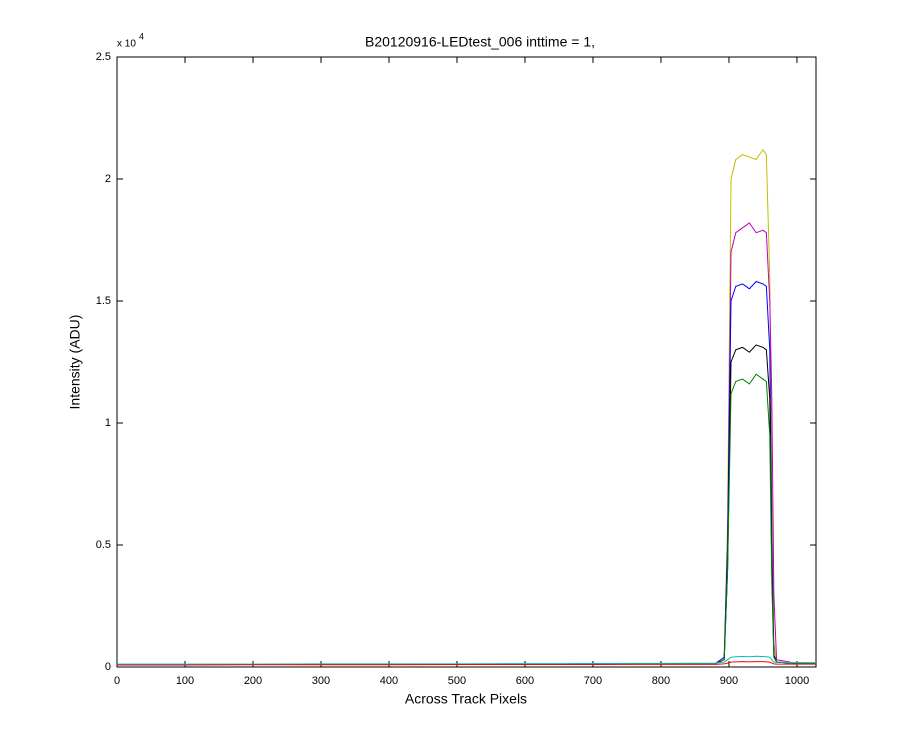 The width and height of the screenshot is (900, 750). I want to click on y-multiplier: x 10, so click(126, 44).